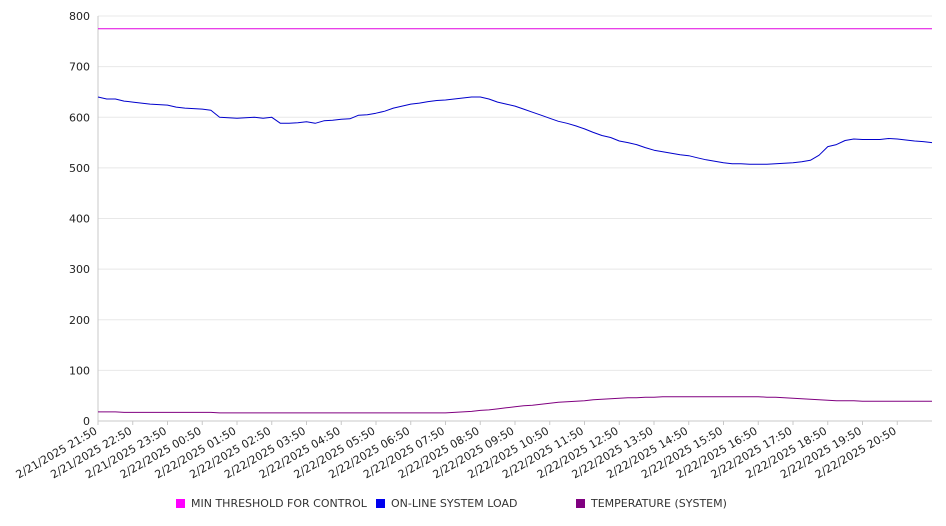 The image size is (946, 526). What do you see at coordinates (659, 503) in the screenshot?
I see `legend-label-temperature: TEMPERATURE (SYSTEM)` at bounding box center [659, 503].